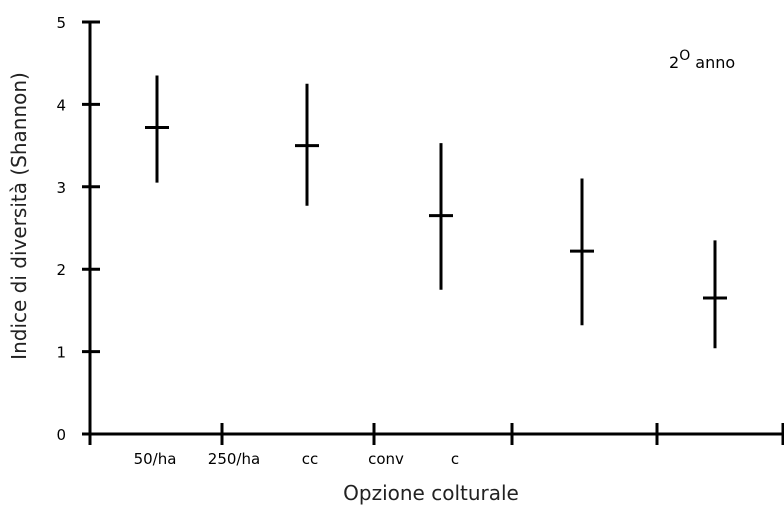 The image size is (784, 508). I want to click on y-tick-label: 4, so click(61, 105).